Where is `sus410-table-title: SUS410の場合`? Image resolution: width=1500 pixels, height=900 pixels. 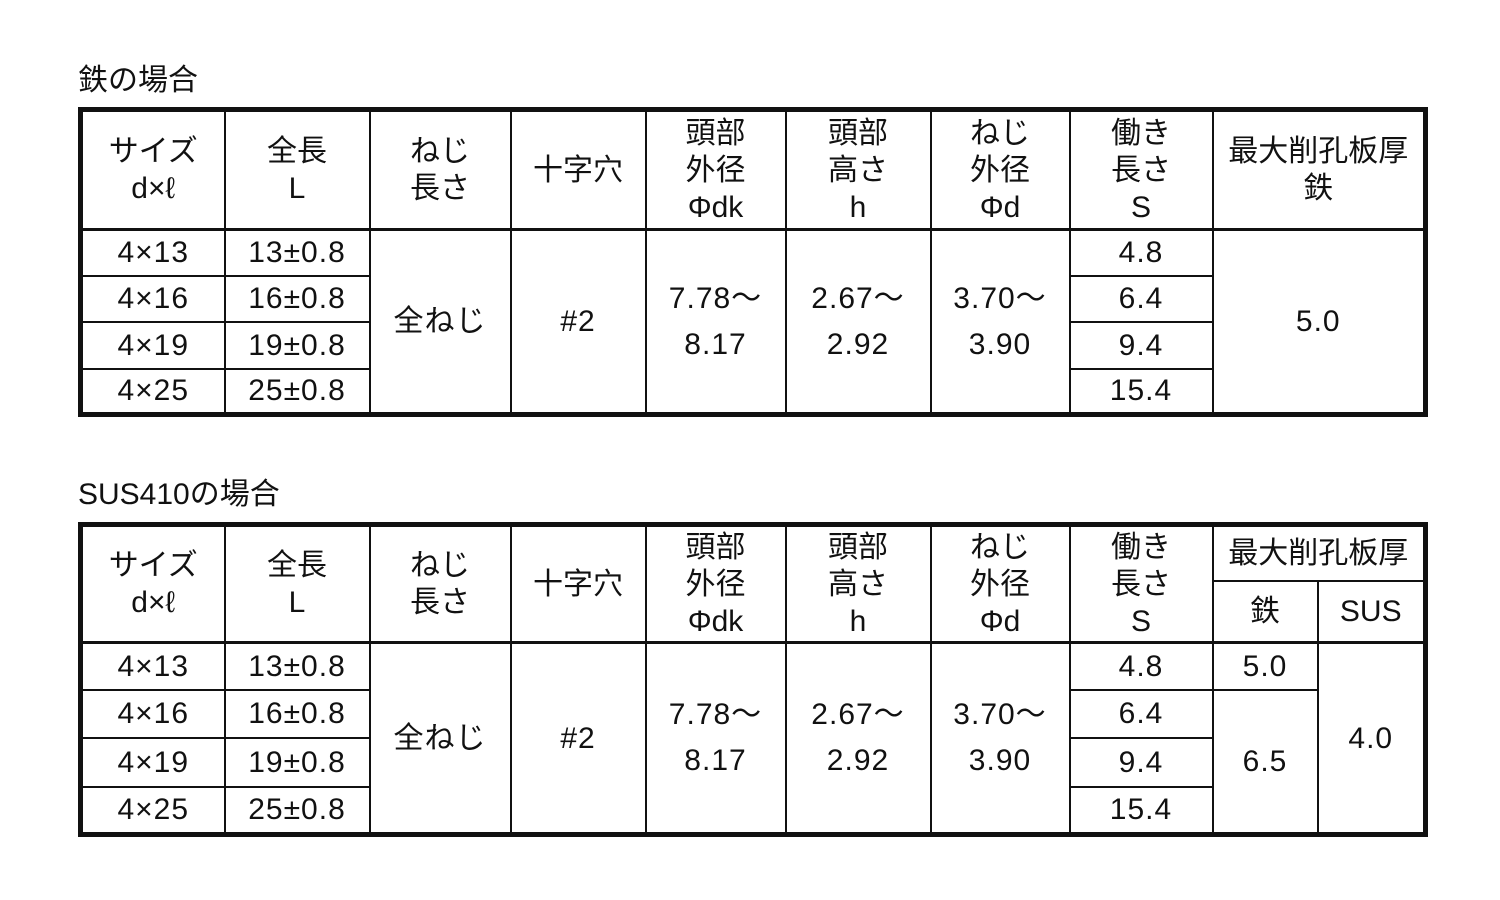 sus410-table-title: SUS410の場合 is located at coordinates (179, 494).